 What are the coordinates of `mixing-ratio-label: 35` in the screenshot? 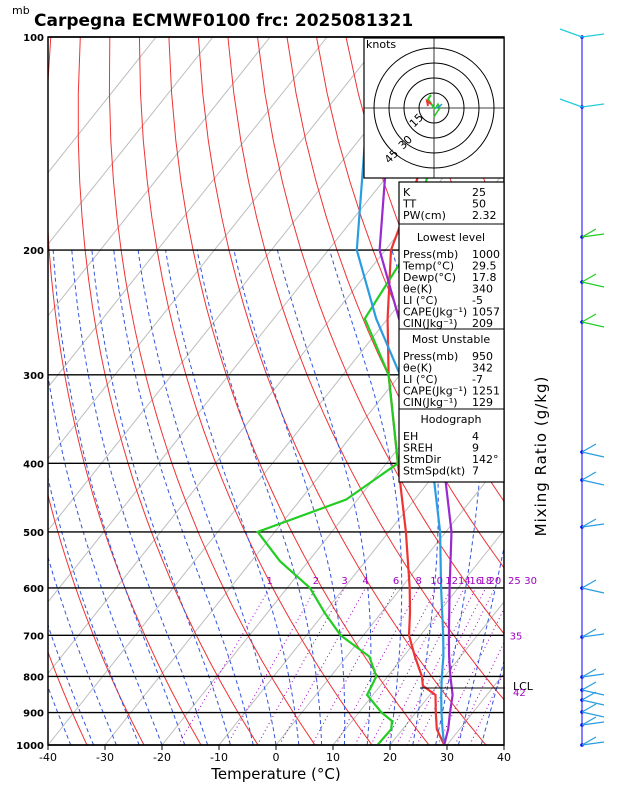 It's located at (516, 636).